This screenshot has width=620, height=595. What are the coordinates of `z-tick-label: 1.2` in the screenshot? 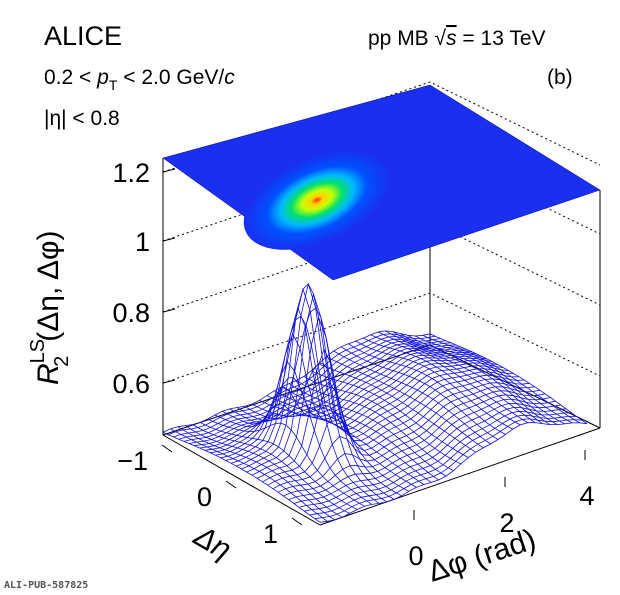 It's located at (131, 173).